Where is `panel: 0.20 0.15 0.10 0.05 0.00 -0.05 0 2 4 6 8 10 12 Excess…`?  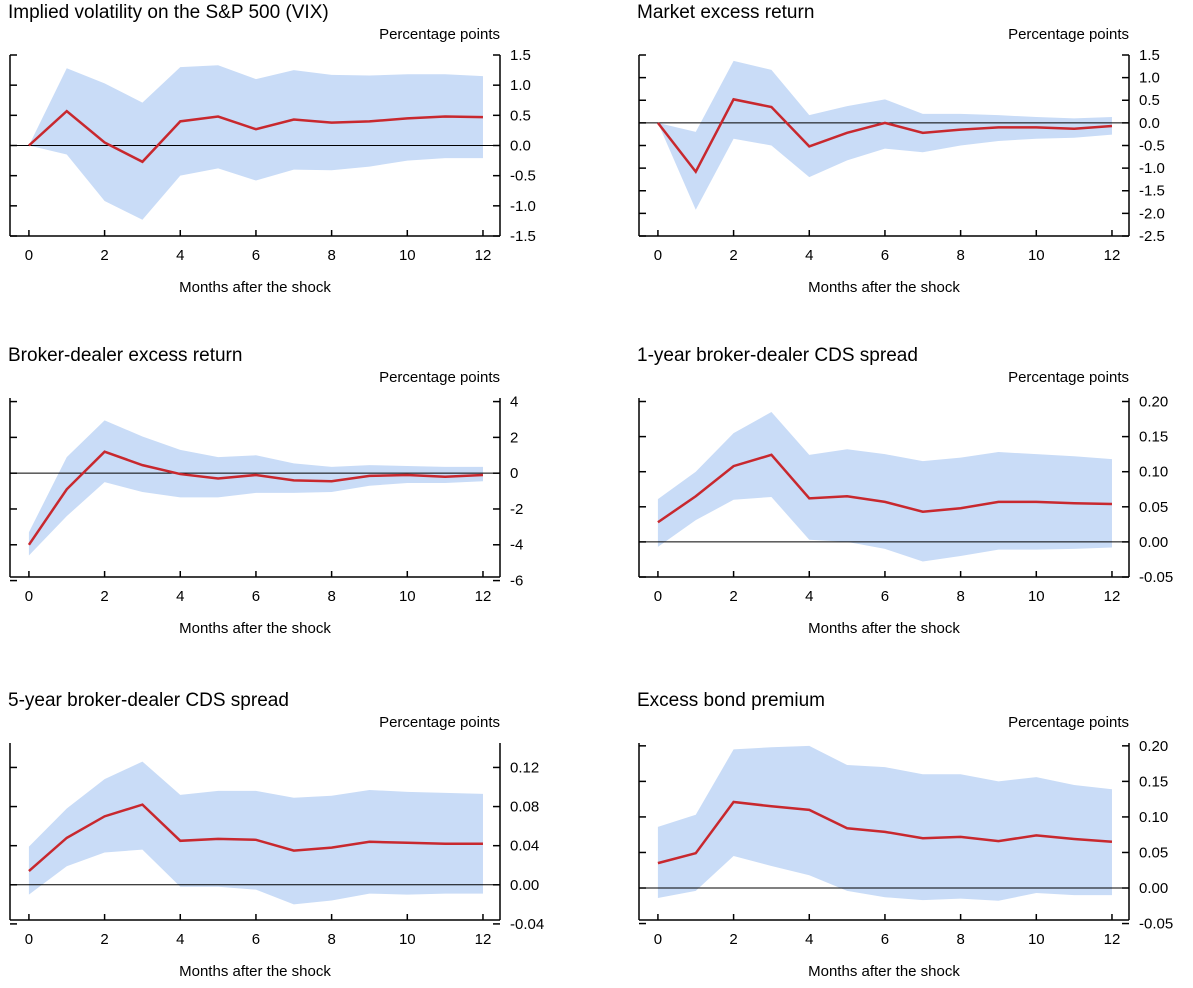
panel: 0.20 0.15 0.10 0.05 0.00 -0.05 0 2 4 6 8 10 12 Excess… is located at coordinates (905, 835).